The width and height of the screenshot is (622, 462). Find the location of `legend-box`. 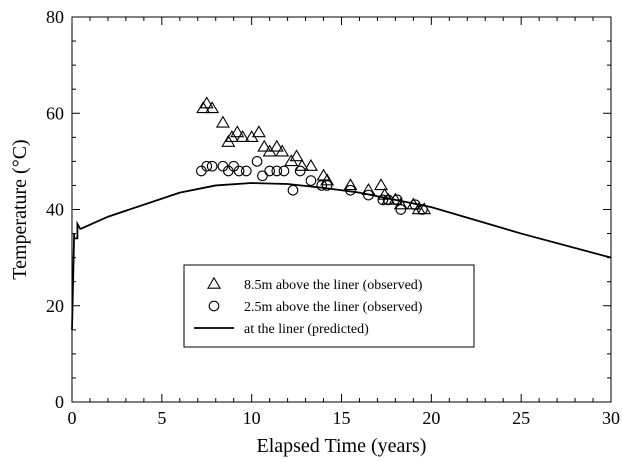

legend-box is located at coordinates (329, 306).